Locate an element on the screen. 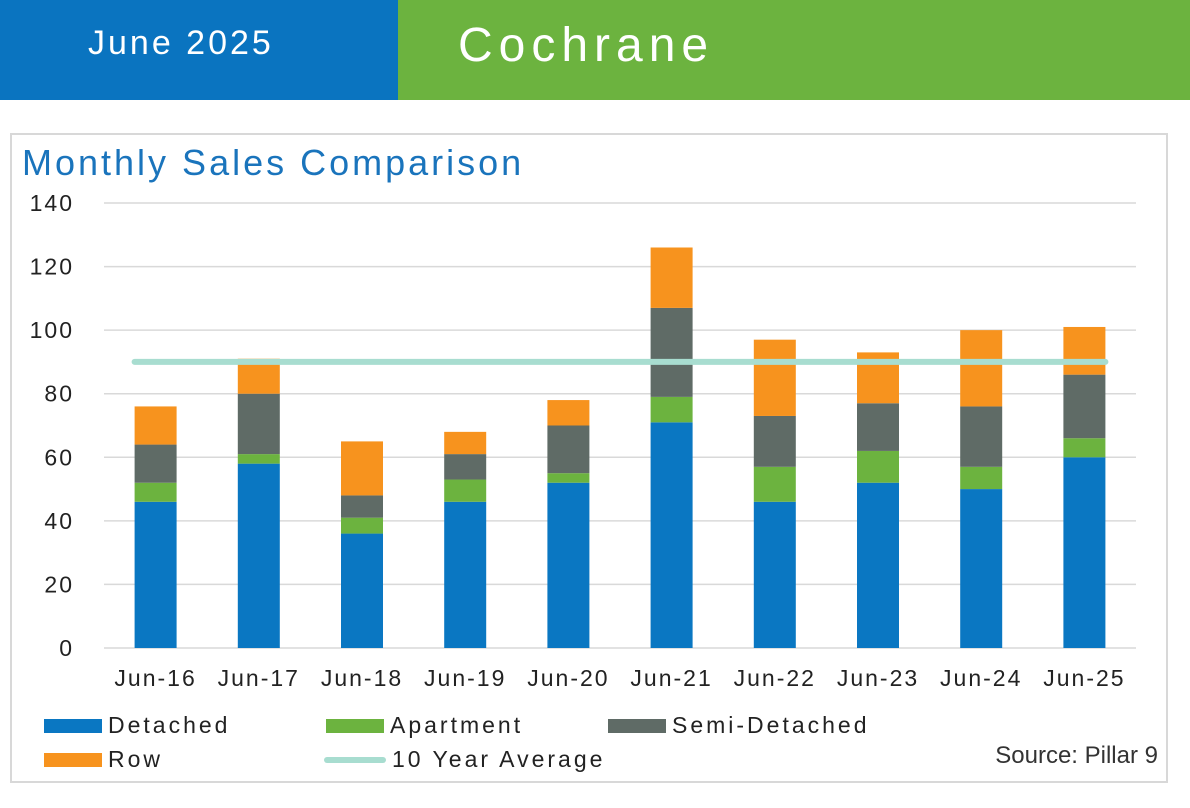 The image size is (1190, 808). x-tick-label: Jun-18 is located at coordinates (362, 678).